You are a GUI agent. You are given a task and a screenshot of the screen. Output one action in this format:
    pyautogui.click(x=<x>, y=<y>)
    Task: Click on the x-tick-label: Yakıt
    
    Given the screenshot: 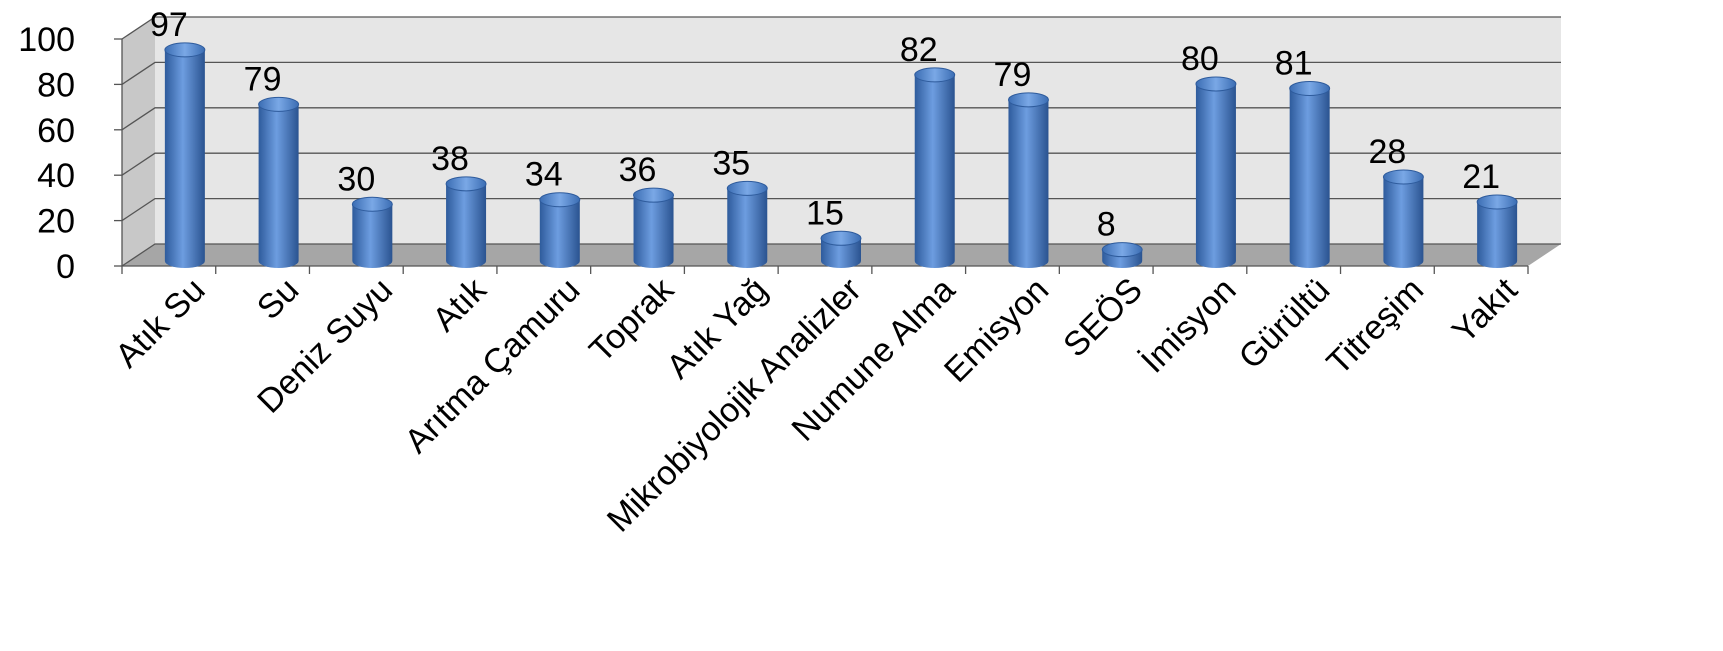 What is the action you would take?
    pyautogui.click(x=1485, y=310)
    